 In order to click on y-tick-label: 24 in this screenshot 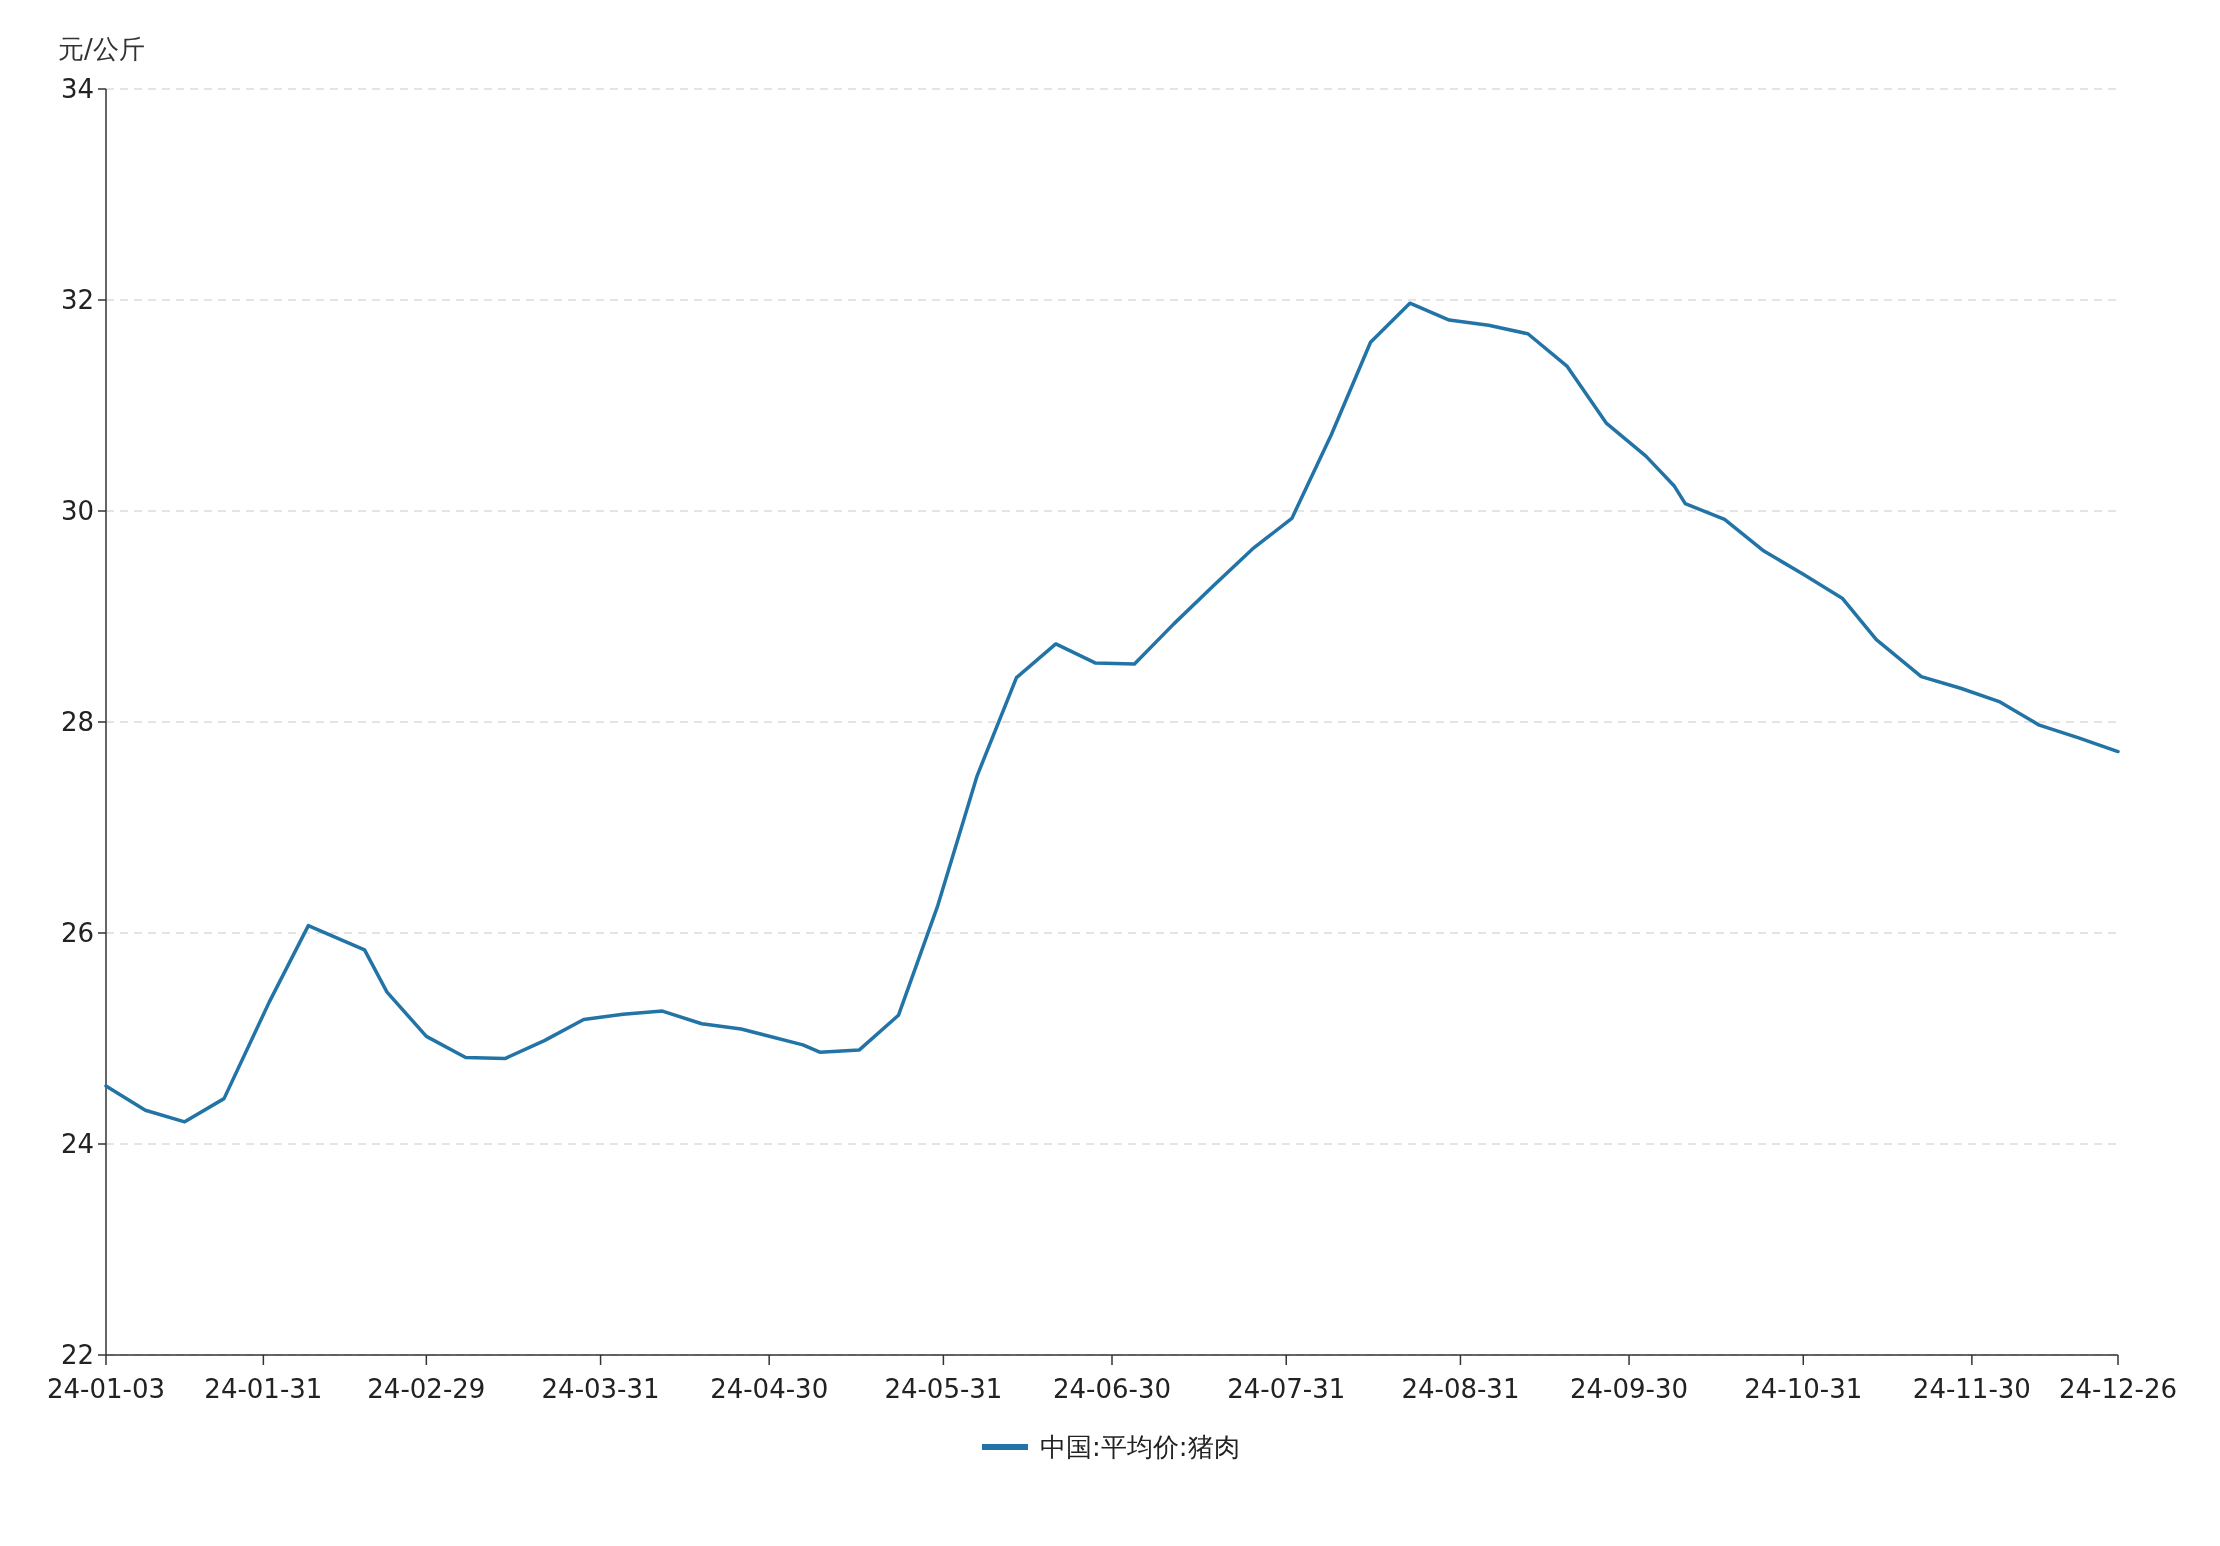, I will do `click(77, 1144)`.